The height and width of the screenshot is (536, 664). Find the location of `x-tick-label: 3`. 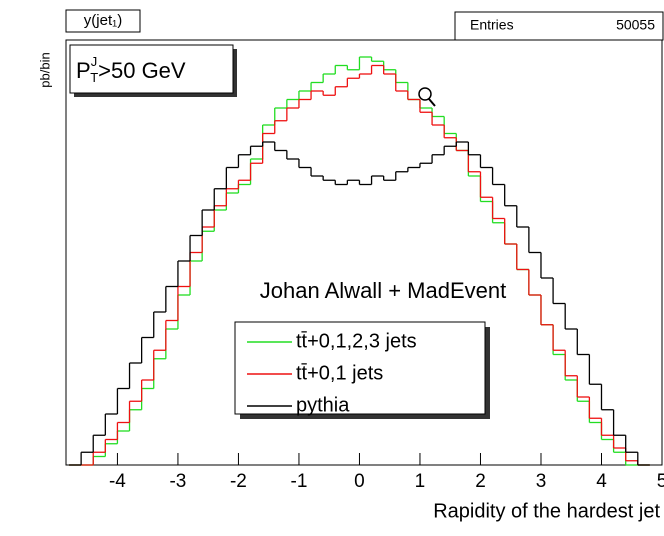

x-tick-label: 3 is located at coordinates (541, 481).